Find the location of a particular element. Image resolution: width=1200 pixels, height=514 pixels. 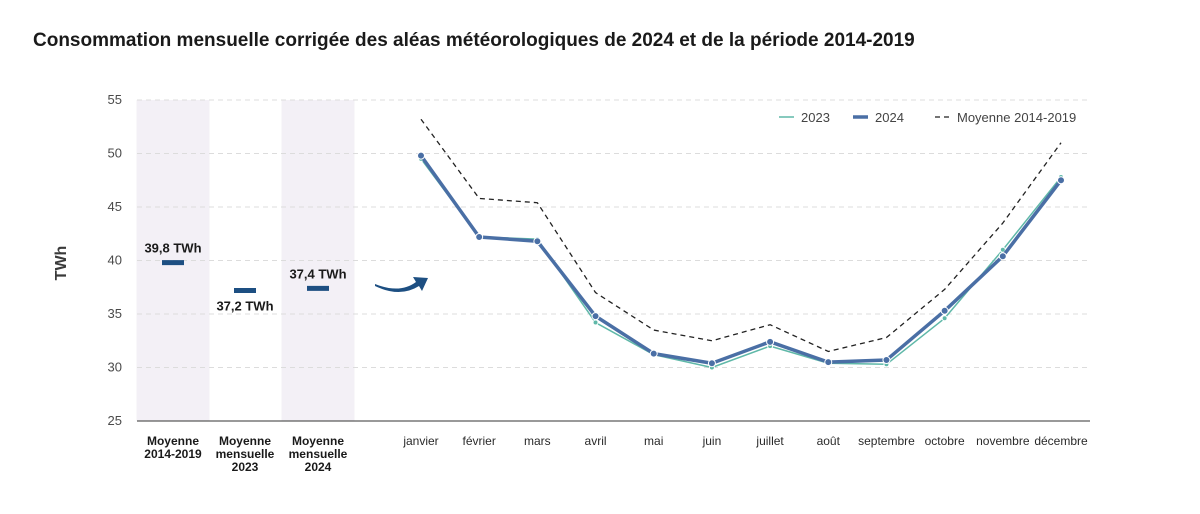

y-tick-label: 45 is located at coordinates (115, 206).